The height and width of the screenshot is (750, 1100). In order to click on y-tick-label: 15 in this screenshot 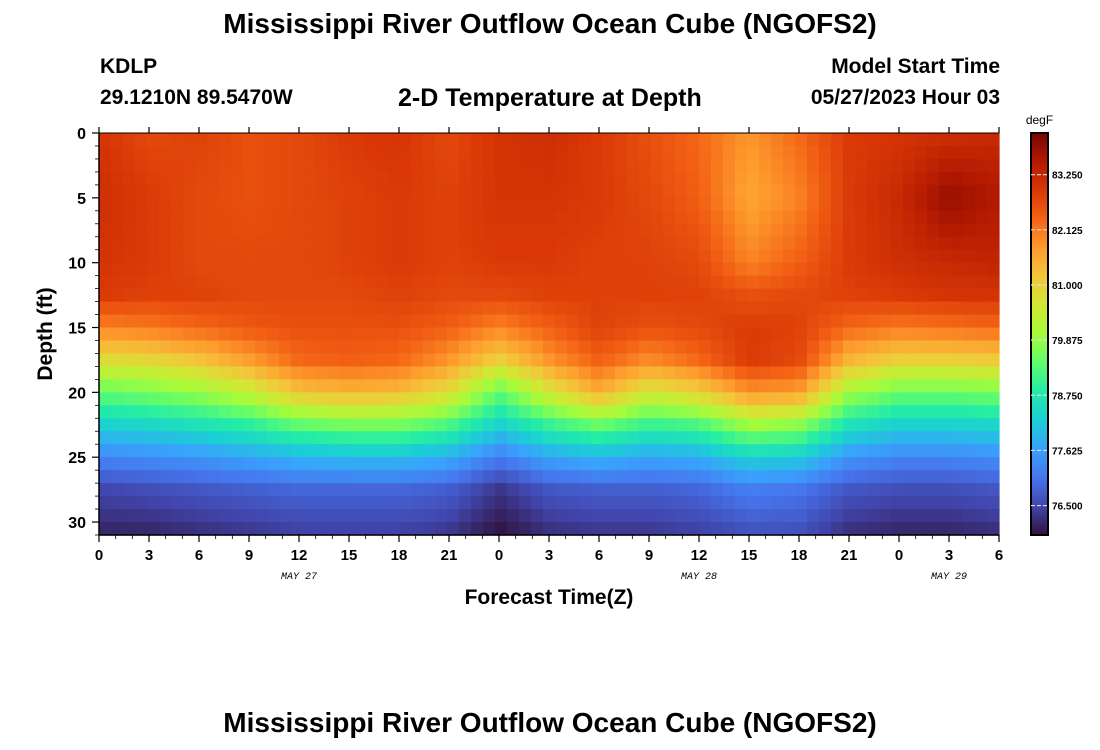, I will do `click(77, 329)`.